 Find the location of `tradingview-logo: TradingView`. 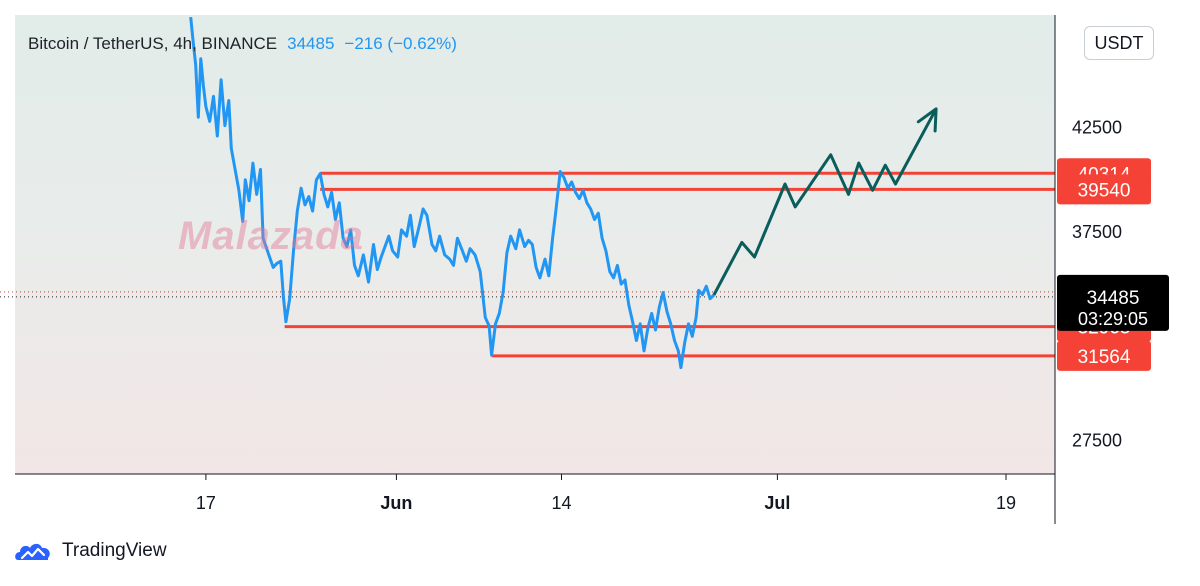

tradingview-logo: TradingView is located at coordinates (90, 551).